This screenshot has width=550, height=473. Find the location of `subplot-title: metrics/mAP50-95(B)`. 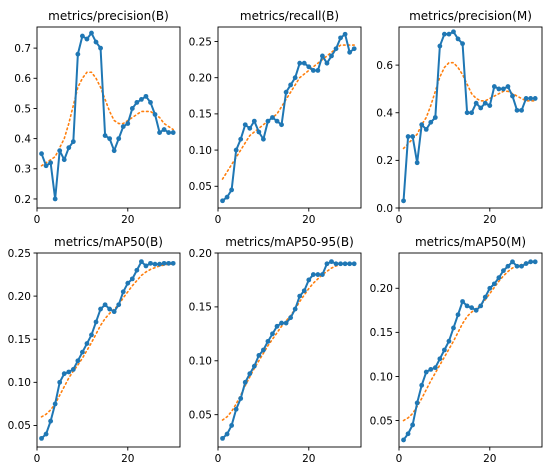

subplot-title: metrics/mAP50-95(B) is located at coordinates (289, 242).